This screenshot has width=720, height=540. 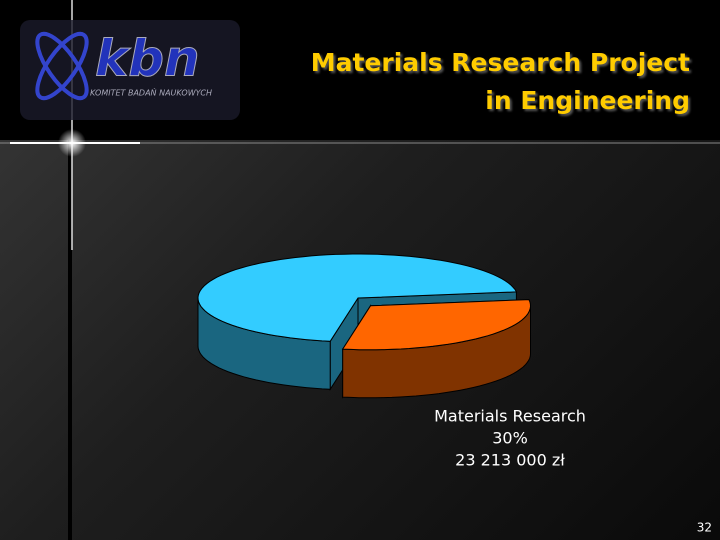 What do you see at coordinates (587, 100) in the screenshot?
I see `title-line: in Engineering` at bounding box center [587, 100].